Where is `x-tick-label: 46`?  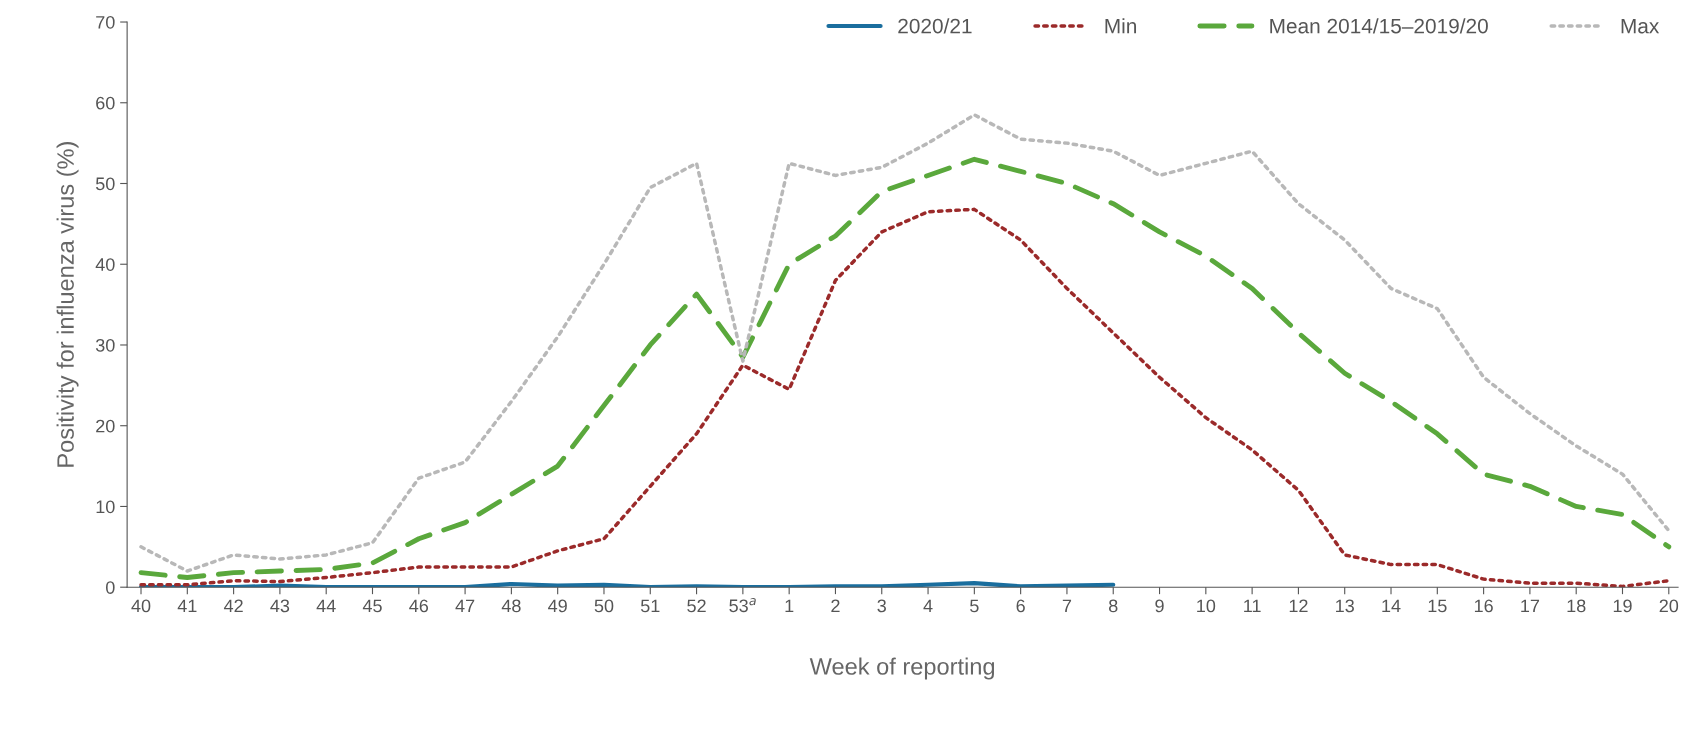
x-tick-label: 46 is located at coordinates (419, 606).